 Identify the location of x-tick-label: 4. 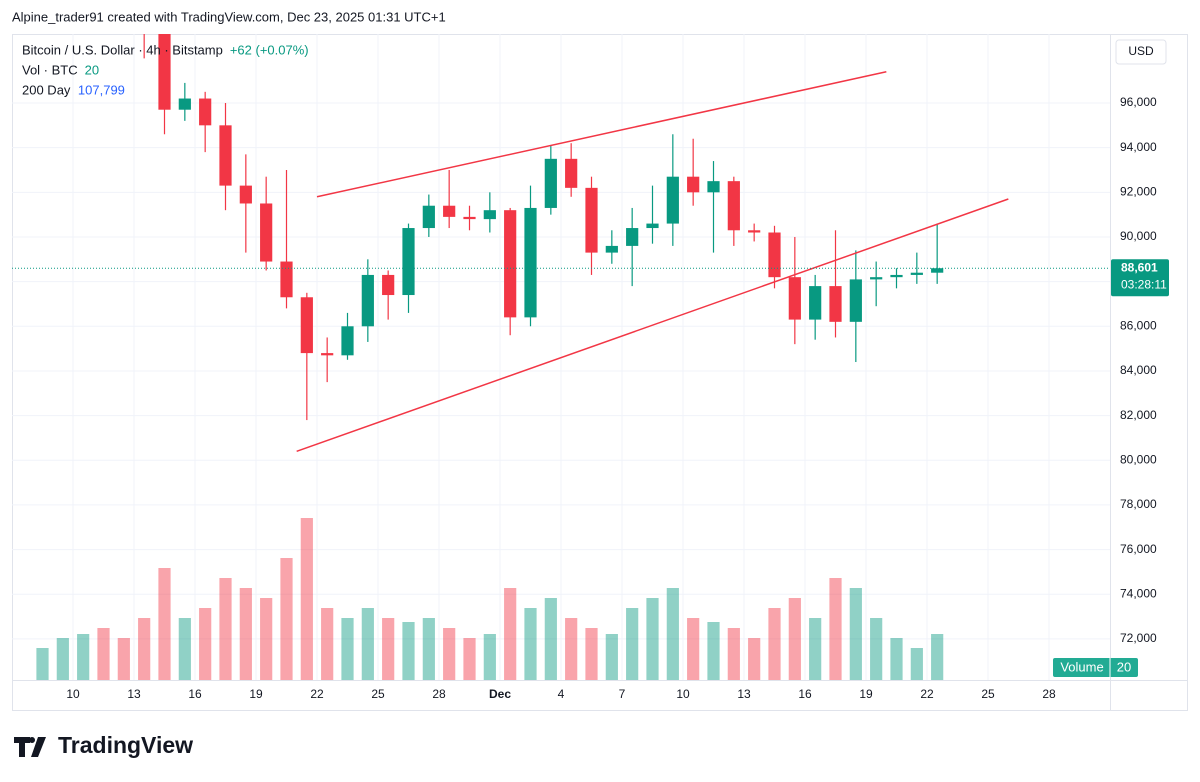
(561, 694).